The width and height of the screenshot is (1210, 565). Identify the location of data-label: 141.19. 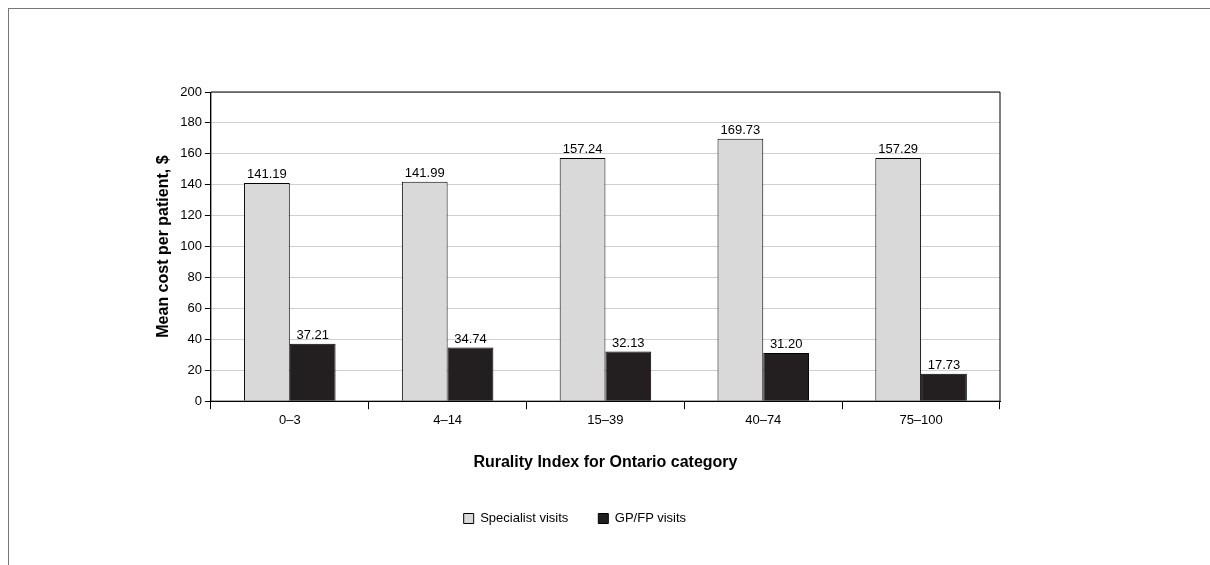
(267, 173).